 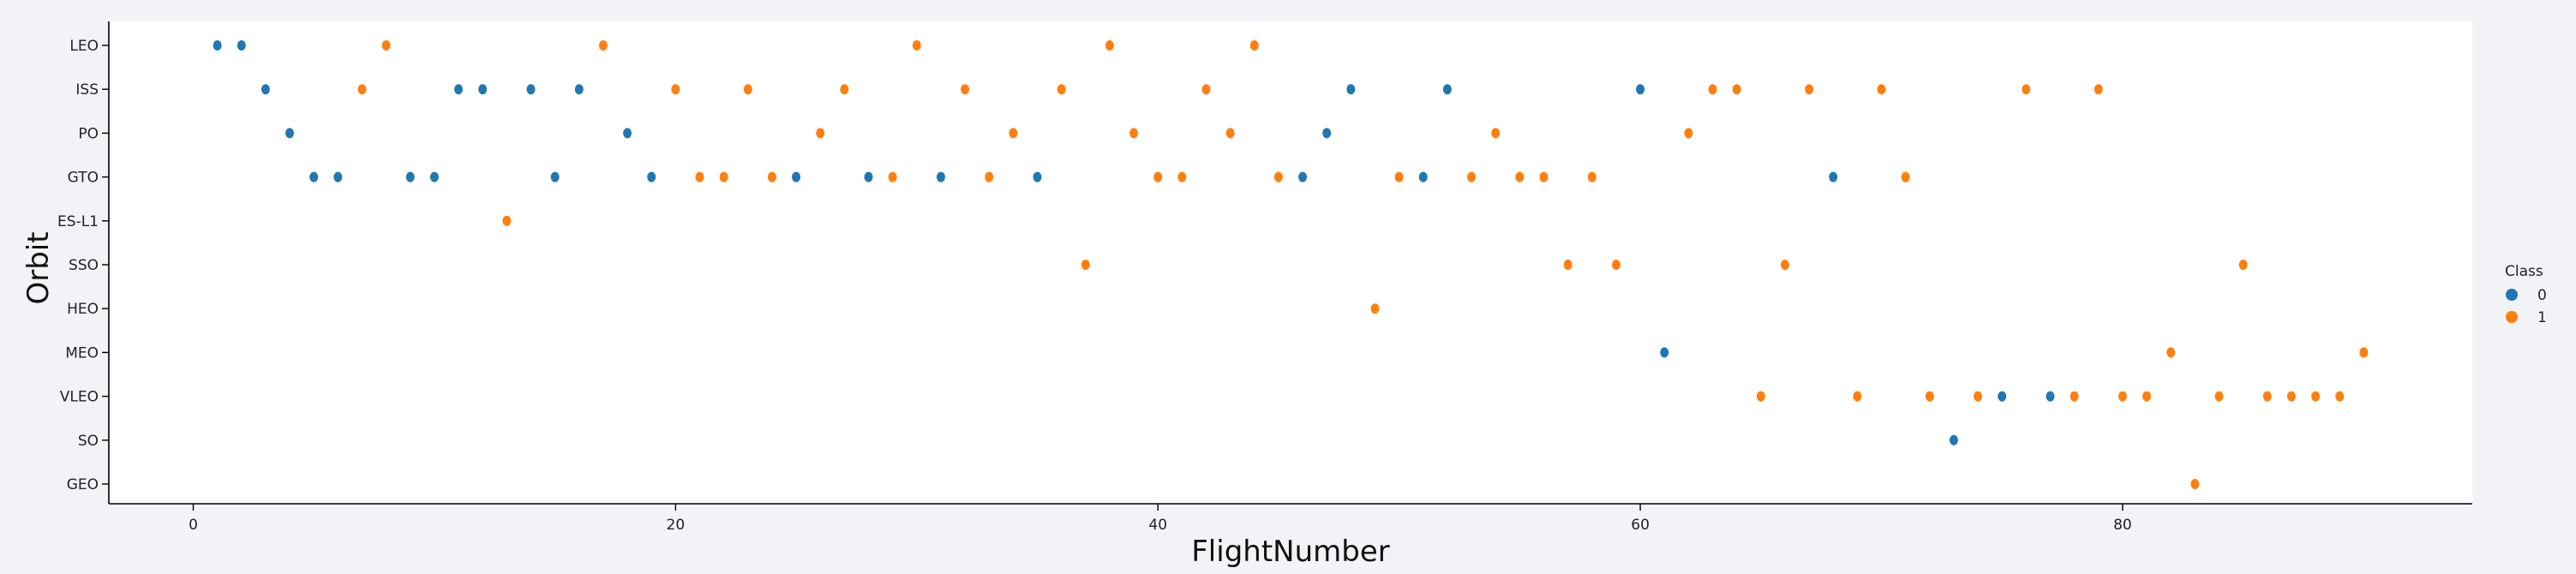 What do you see at coordinates (193, 525) in the screenshot?
I see `x-tick-label: 0` at bounding box center [193, 525].